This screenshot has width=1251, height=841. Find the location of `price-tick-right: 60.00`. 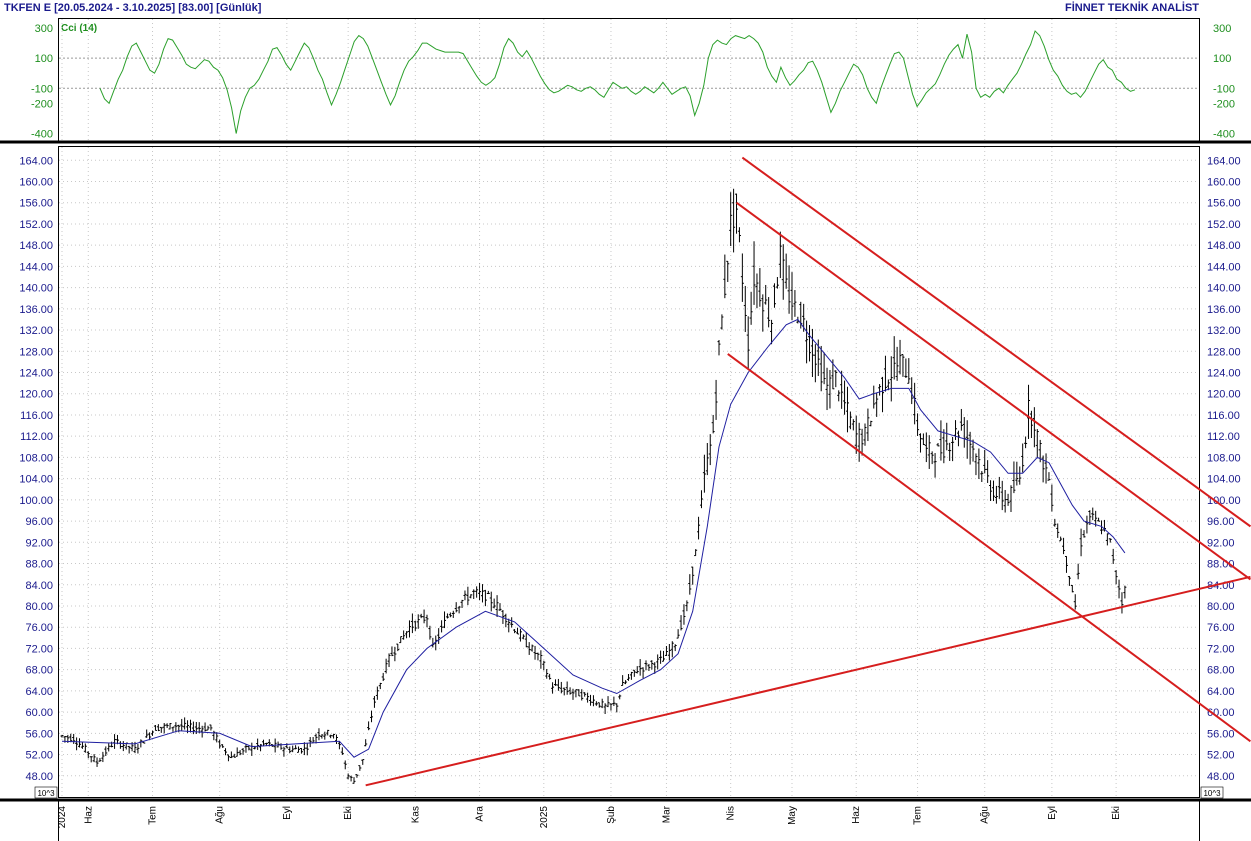

price-tick-right: 60.00 is located at coordinates (1221, 713).